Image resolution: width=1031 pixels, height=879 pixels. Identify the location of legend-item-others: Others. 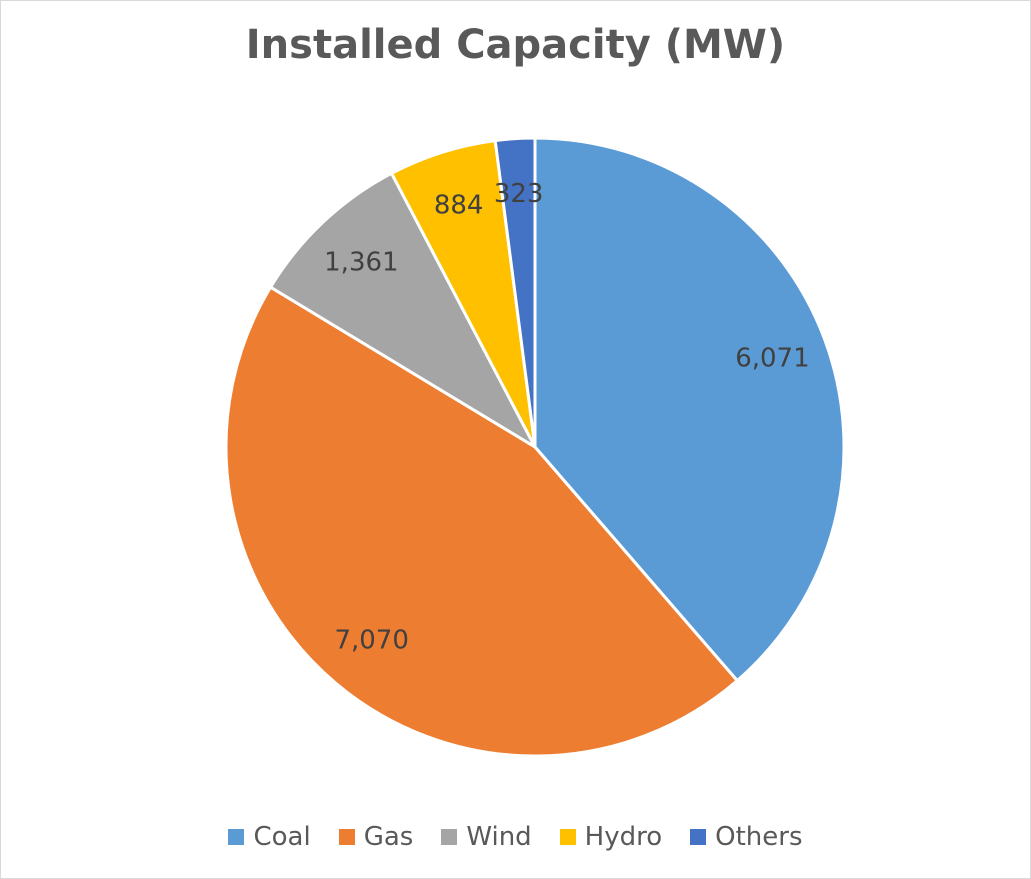
(746, 837).